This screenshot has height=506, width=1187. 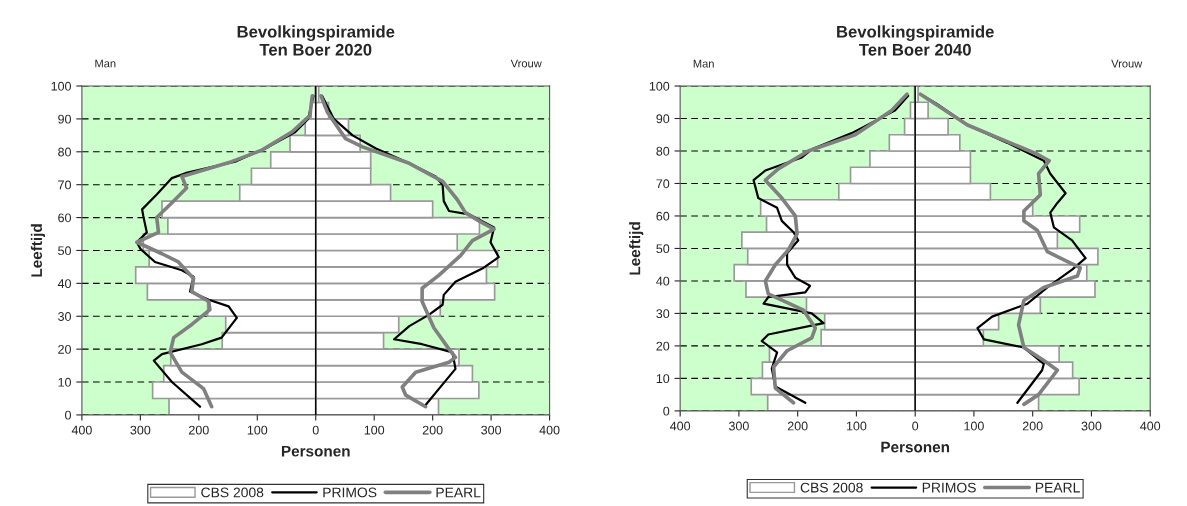 I want to click on chart-title: Bevolkingspiramide Ten Boer 2040, so click(x=915, y=40).